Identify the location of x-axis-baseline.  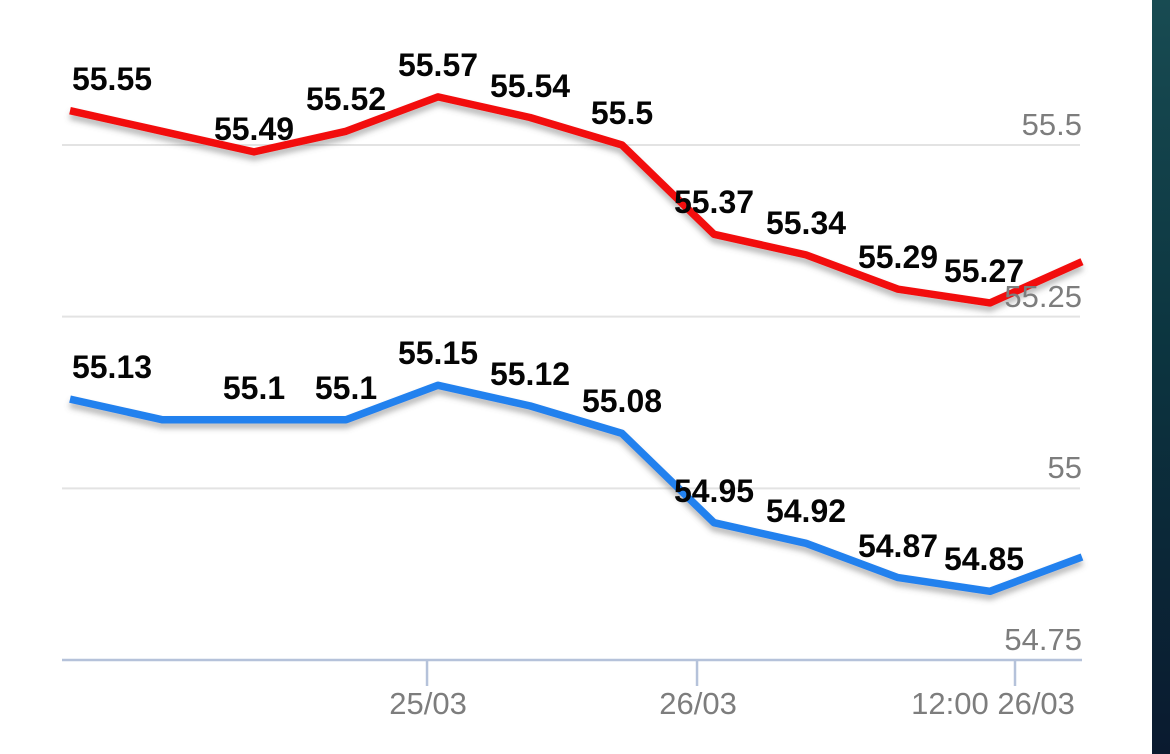
(572, 672).